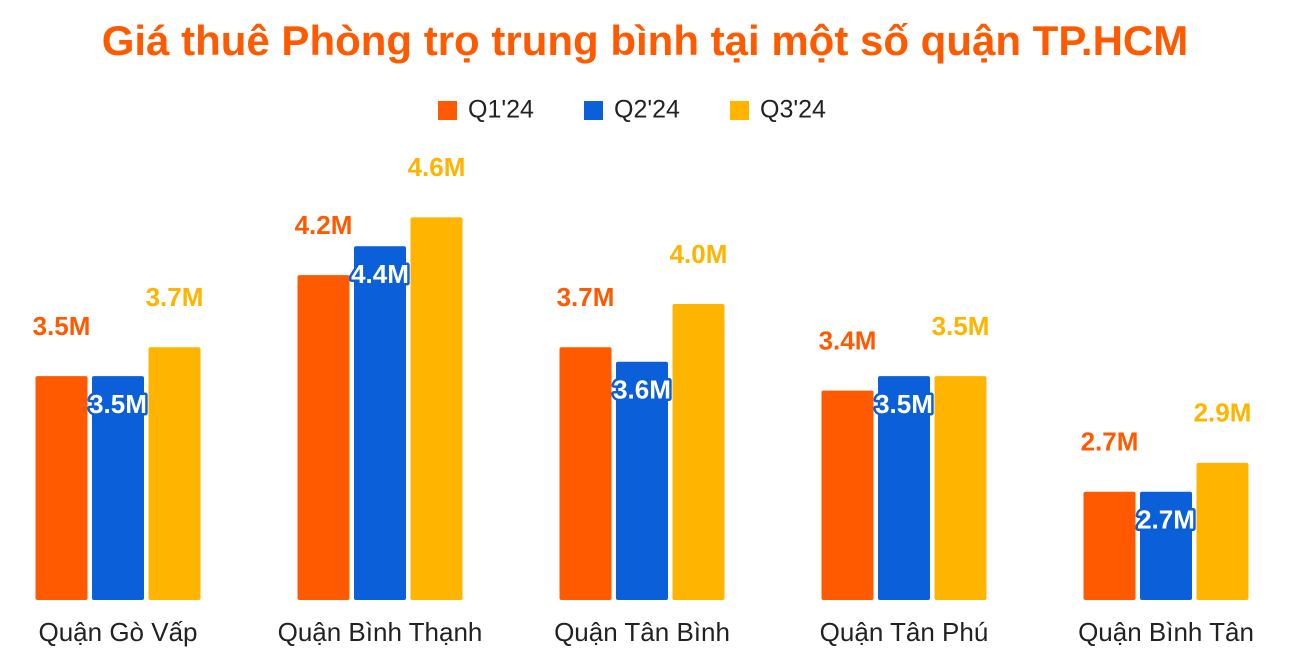  Describe the element at coordinates (1223, 413) in the screenshot. I see `value-label: 2.9M` at that location.